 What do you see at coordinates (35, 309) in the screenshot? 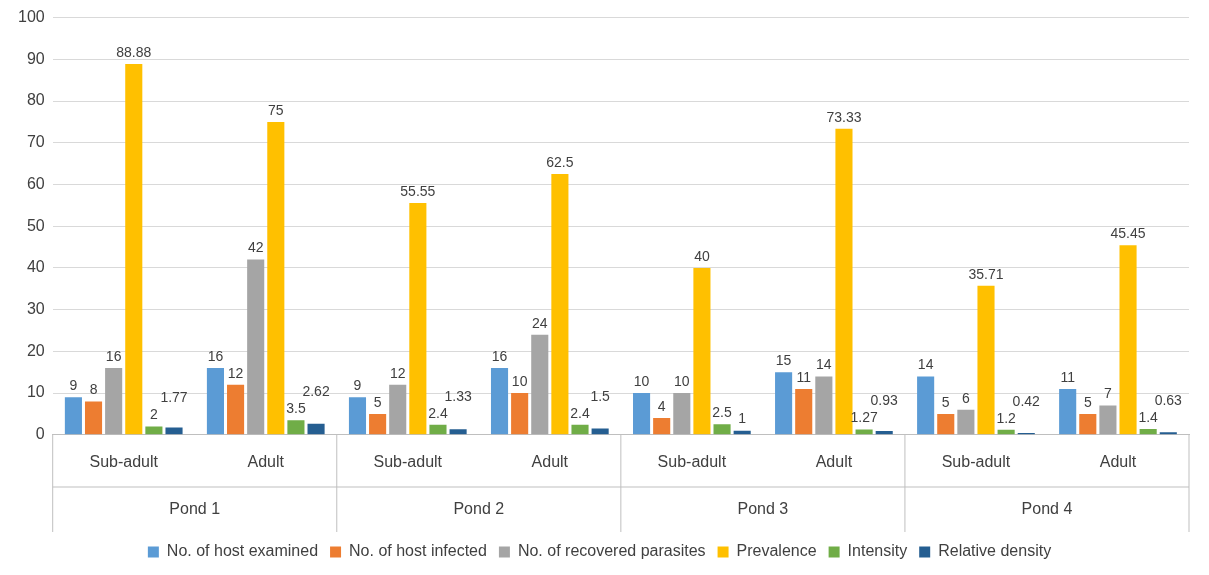
I see `y-tick-label: 30` at bounding box center [35, 309].